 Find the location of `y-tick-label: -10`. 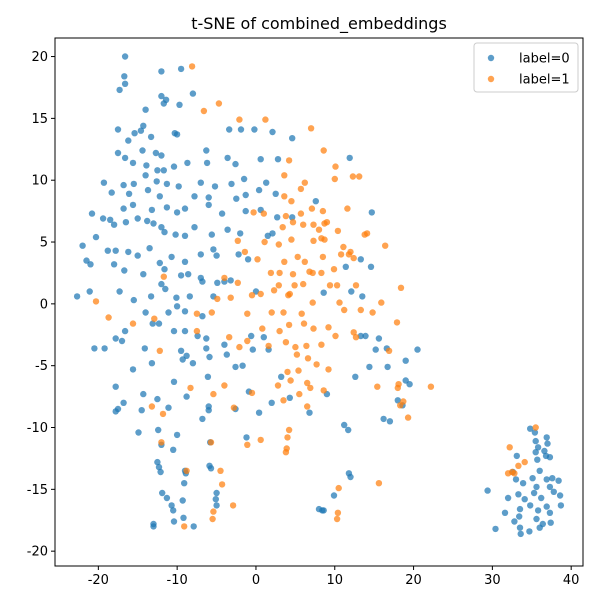

y-tick-label: -10 is located at coordinates (37, 428).